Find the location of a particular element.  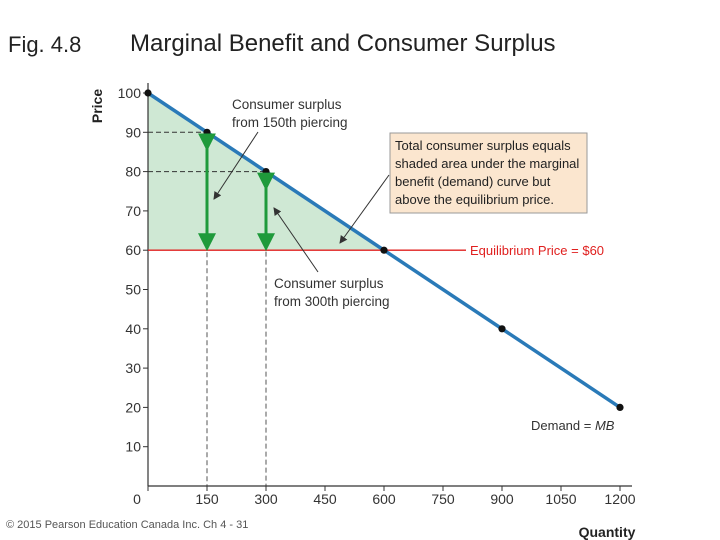

y-tick-label-40: 40 is located at coordinates (133, 329).